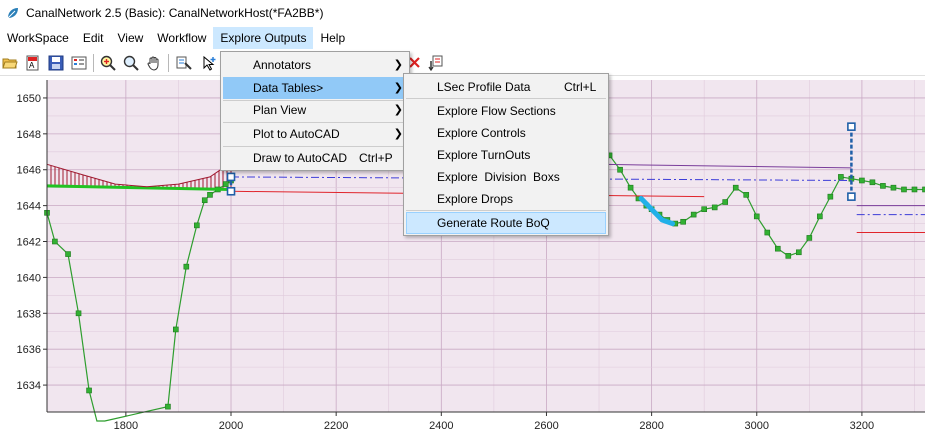  What do you see at coordinates (336, 426) in the screenshot?
I see `x-tick-label: 2200` at bounding box center [336, 426].